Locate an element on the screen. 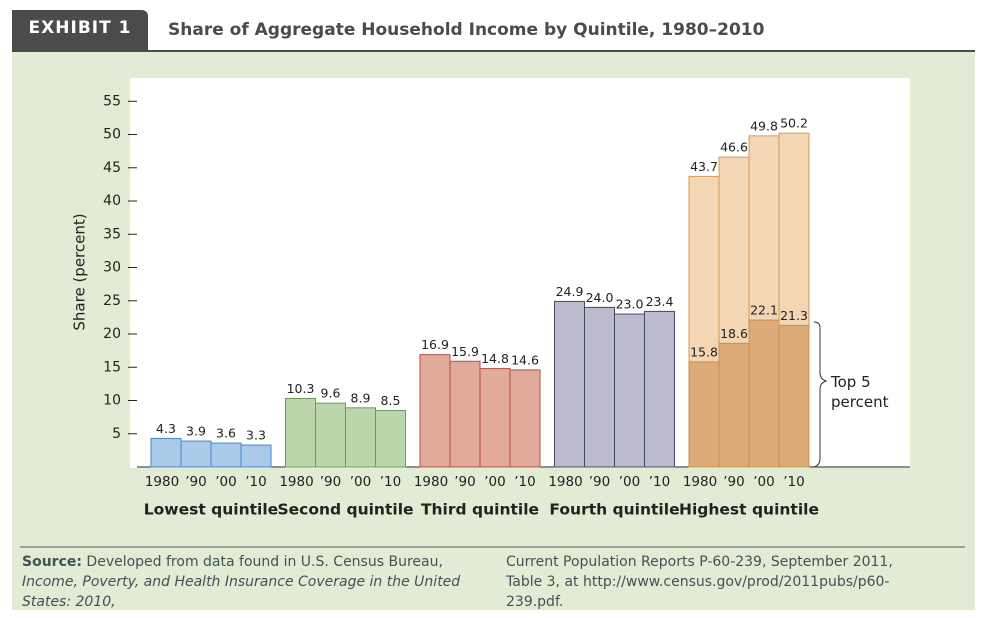  value-label: 16.9 is located at coordinates (435, 344).